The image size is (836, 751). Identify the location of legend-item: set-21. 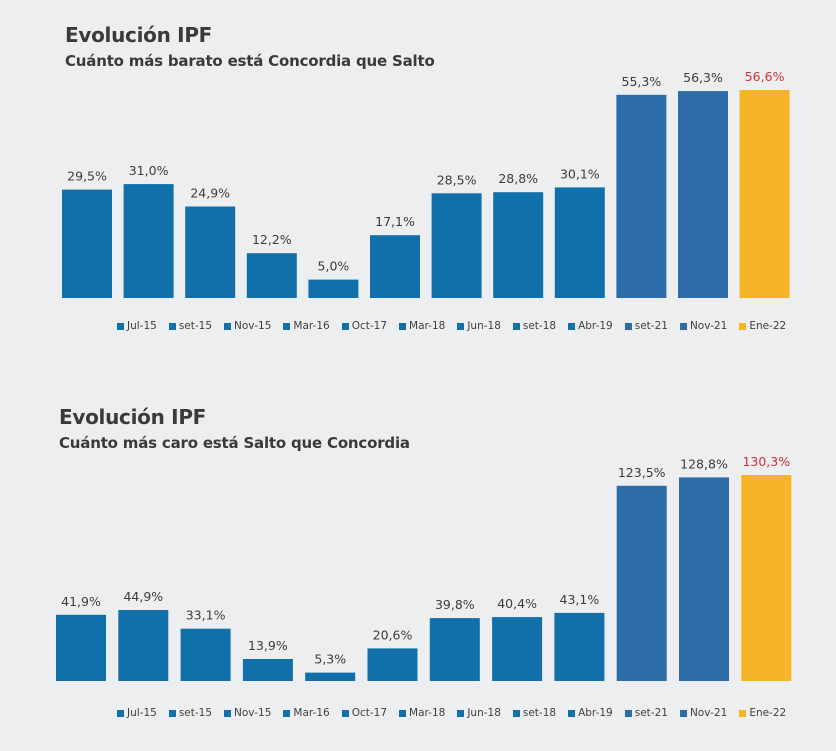
(646, 713).